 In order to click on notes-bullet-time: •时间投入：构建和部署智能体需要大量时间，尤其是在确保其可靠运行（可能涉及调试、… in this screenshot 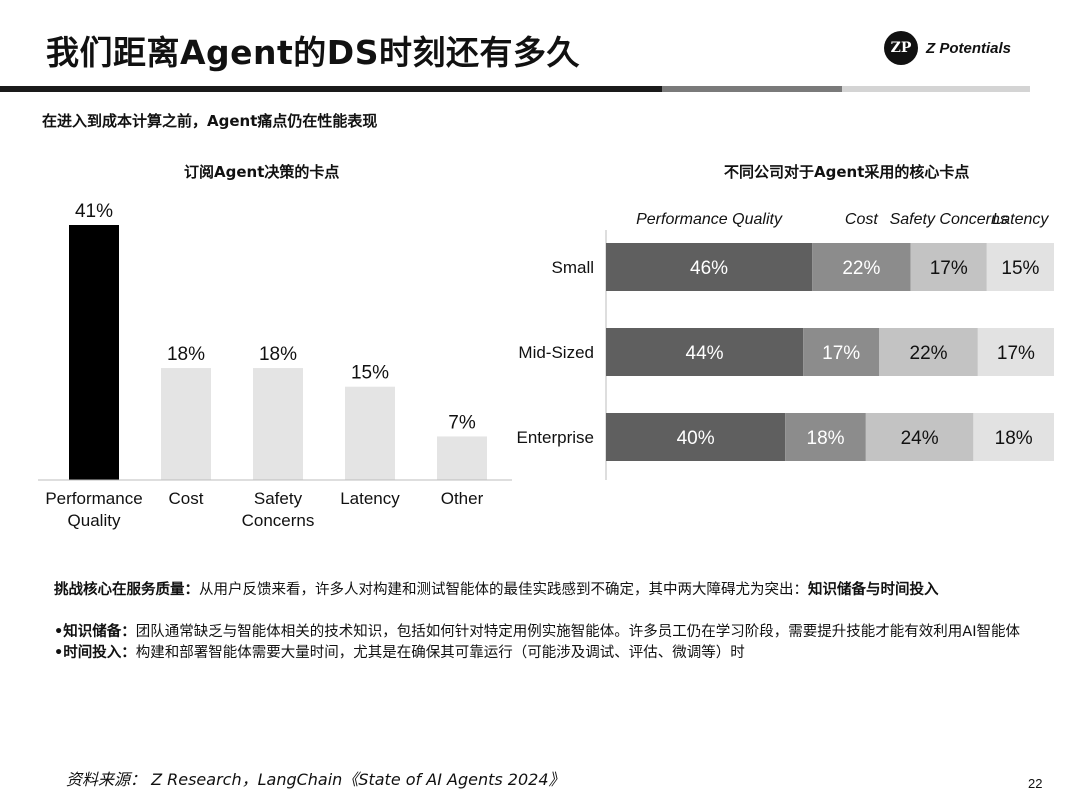, I will do `click(559, 653)`.